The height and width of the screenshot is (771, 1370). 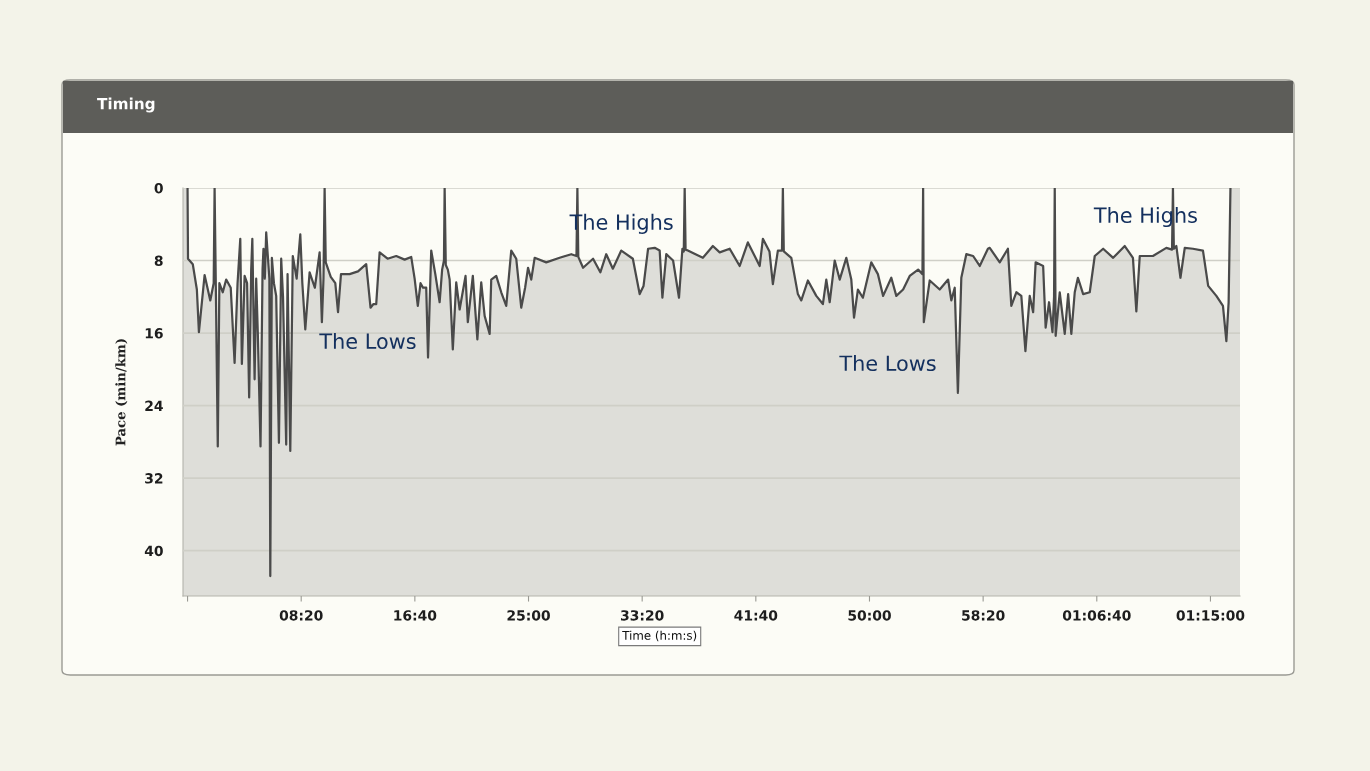 What do you see at coordinates (642, 615) in the screenshot?
I see `x-tick-label: 33:20` at bounding box center [642, 615].